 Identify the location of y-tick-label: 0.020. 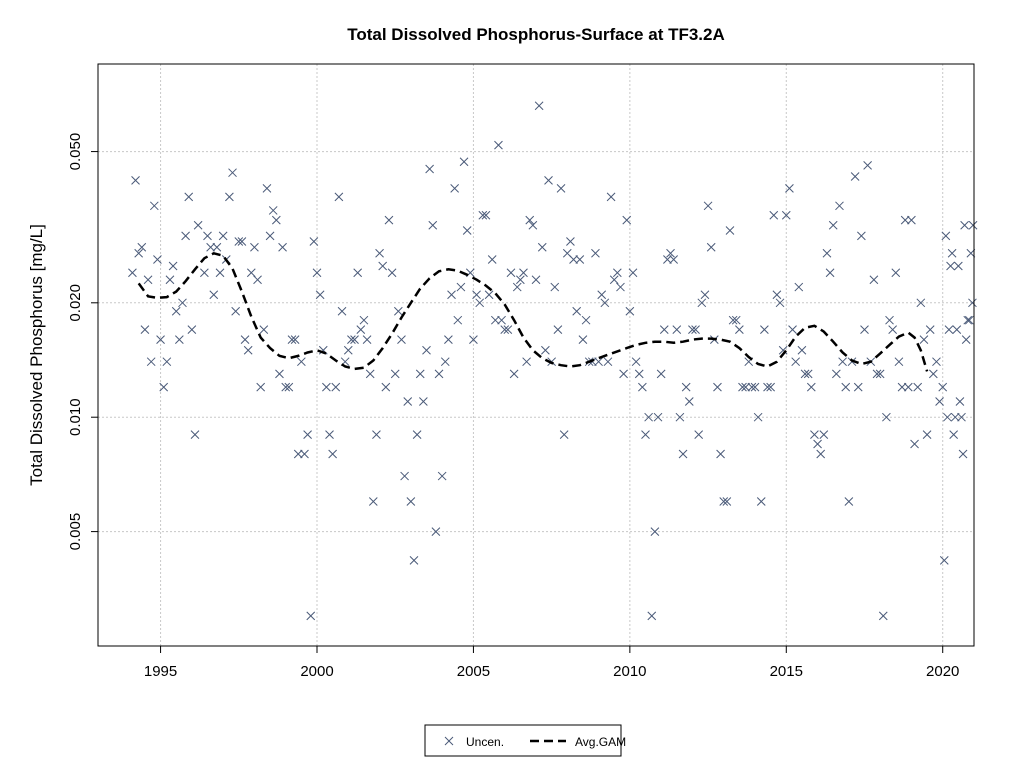
(75, 303).